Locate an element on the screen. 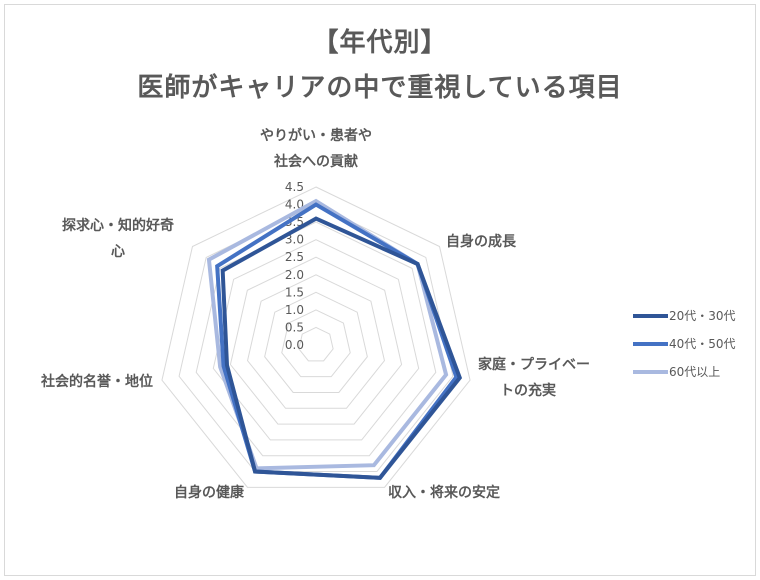  tick-label: 0.0 is located at coordinates (294, 345).